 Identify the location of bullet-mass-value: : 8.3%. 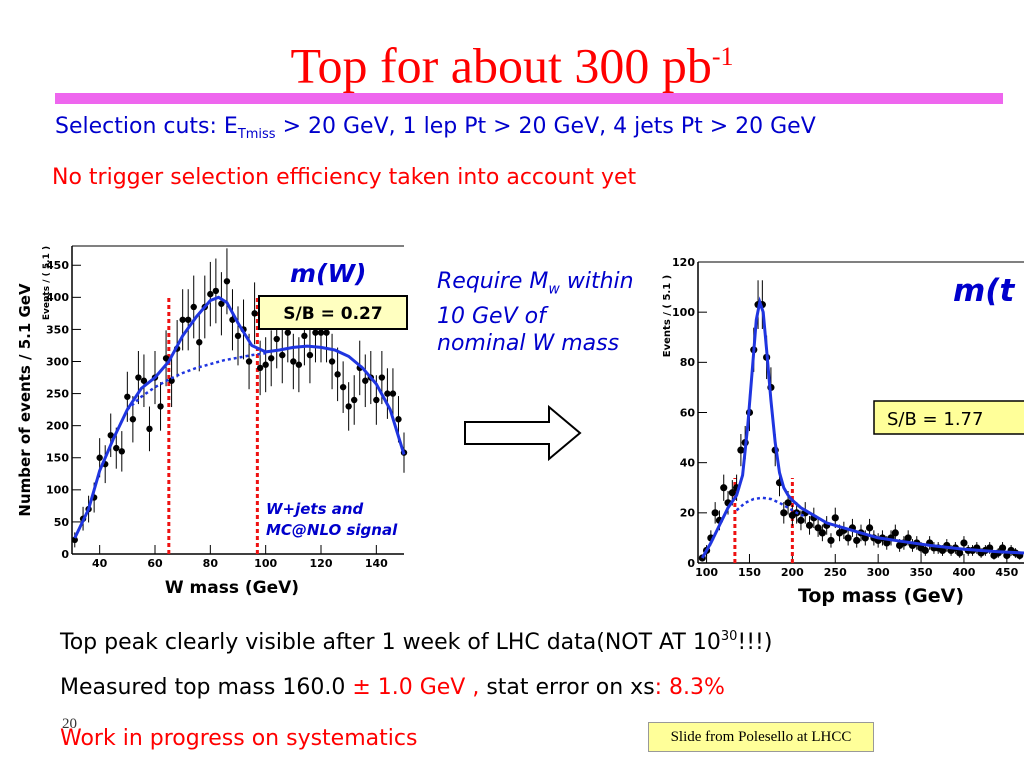
(689, 687).